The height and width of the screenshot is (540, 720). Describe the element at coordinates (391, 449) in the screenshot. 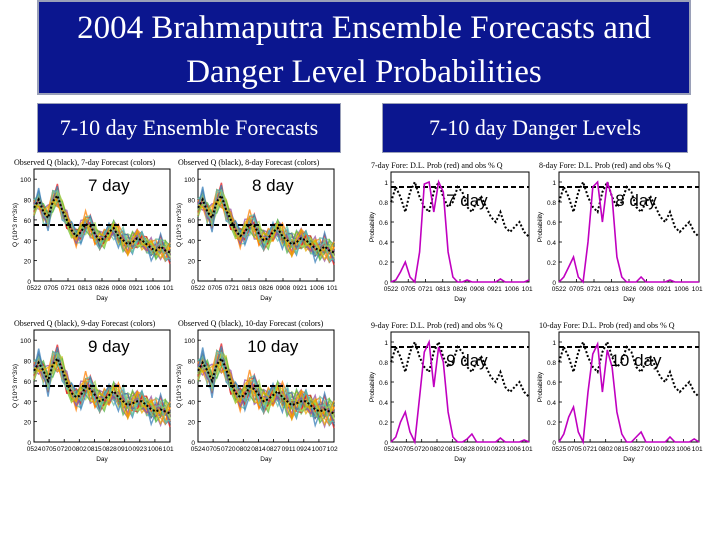

I see `x-tick-label: 0524` at that location.